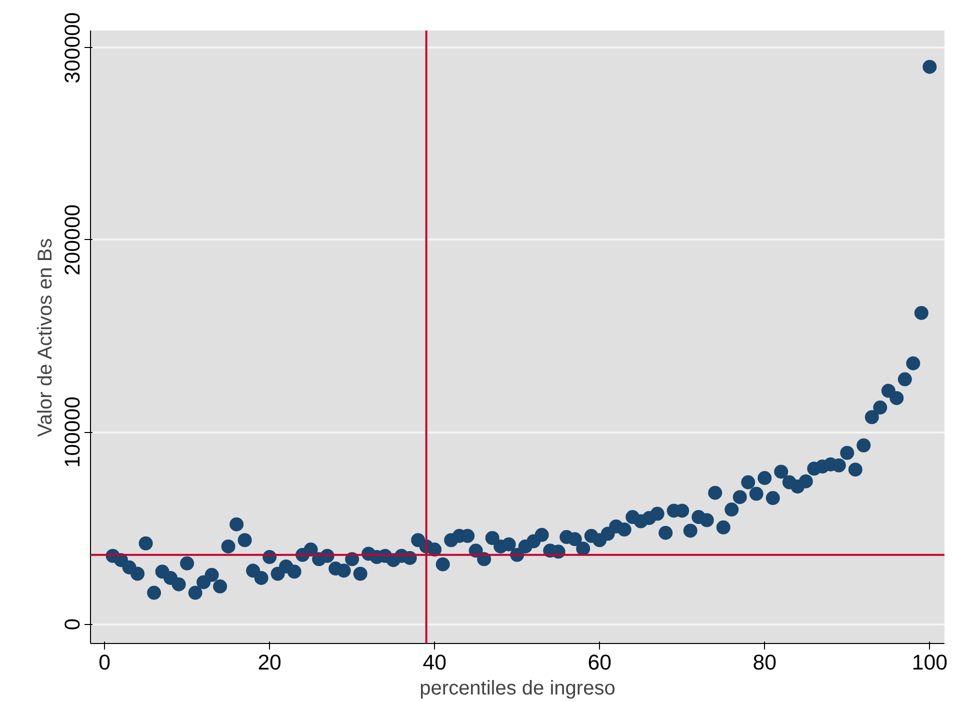 This screenshot has height=702, width=954. I want to click on y-tick-label: 0, so click(72, 624).